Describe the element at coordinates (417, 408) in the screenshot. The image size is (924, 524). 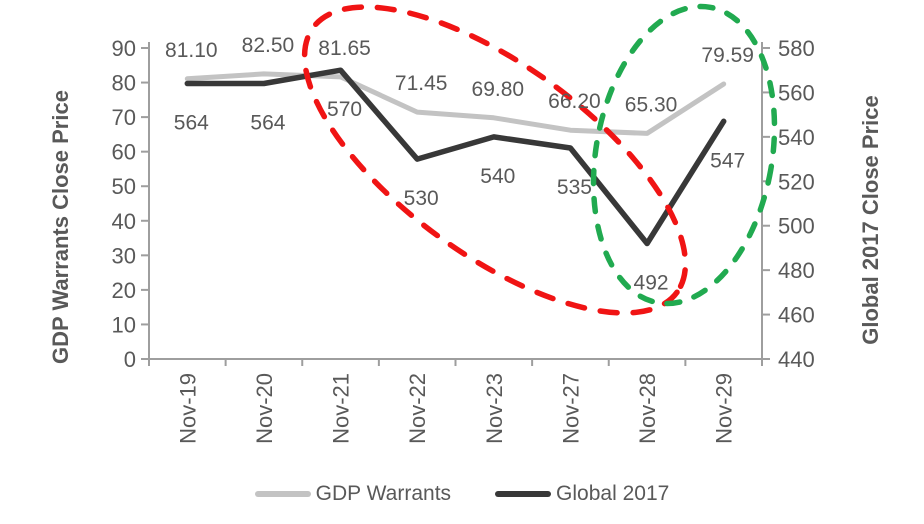
I see `x-axis-label-nov-22: Nov-22` at that location.